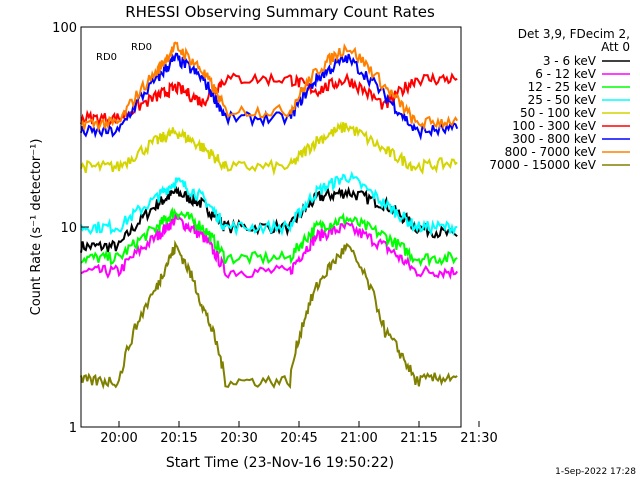  What do you see at coordinates (562, 87) in the screenshot?
I see `legend-label-2: 12 - 25 keV` at bounding box center [562, 87].